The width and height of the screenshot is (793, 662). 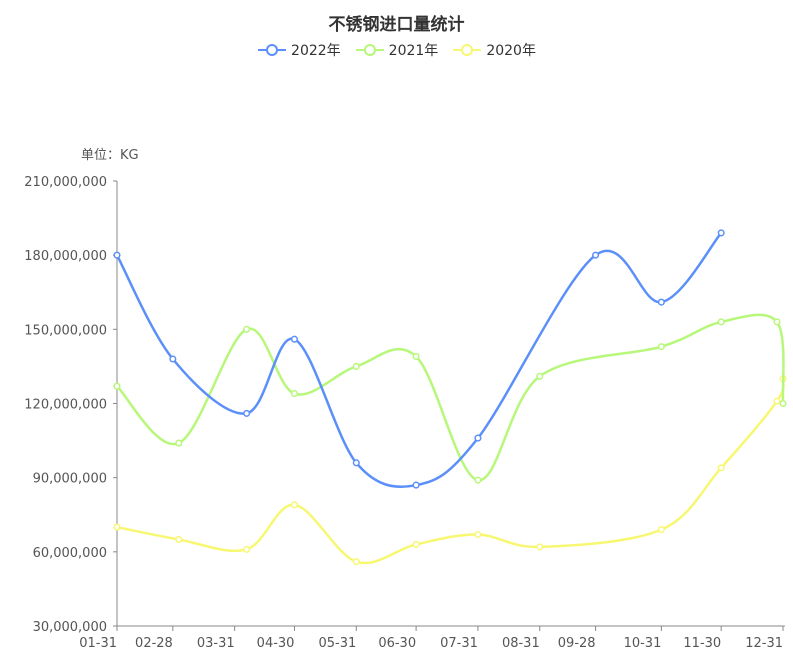 What do you see at coordinates (702, 643) in the screenshot?
I see `x-tick-label: 11-30` at bounding box center [702, 643].